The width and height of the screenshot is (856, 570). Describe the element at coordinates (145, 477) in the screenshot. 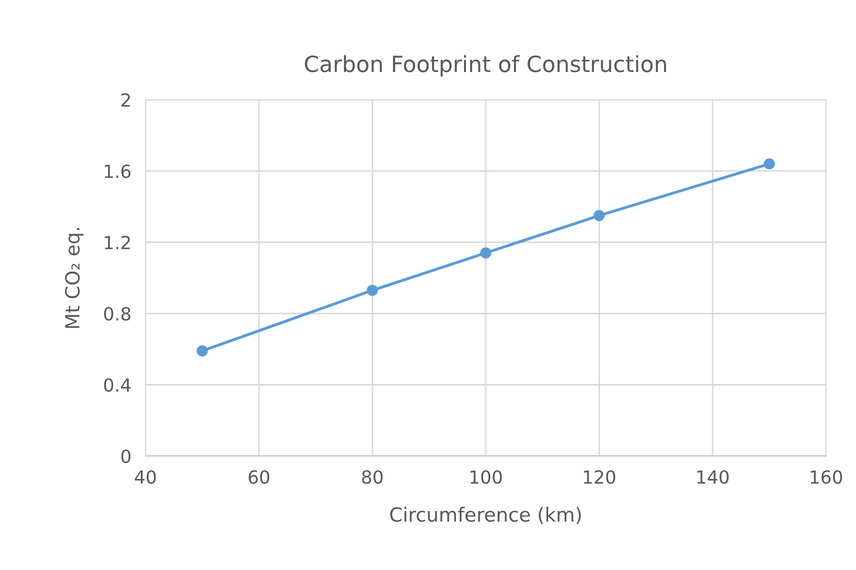

I see `x-tick-label: 40` at that location.